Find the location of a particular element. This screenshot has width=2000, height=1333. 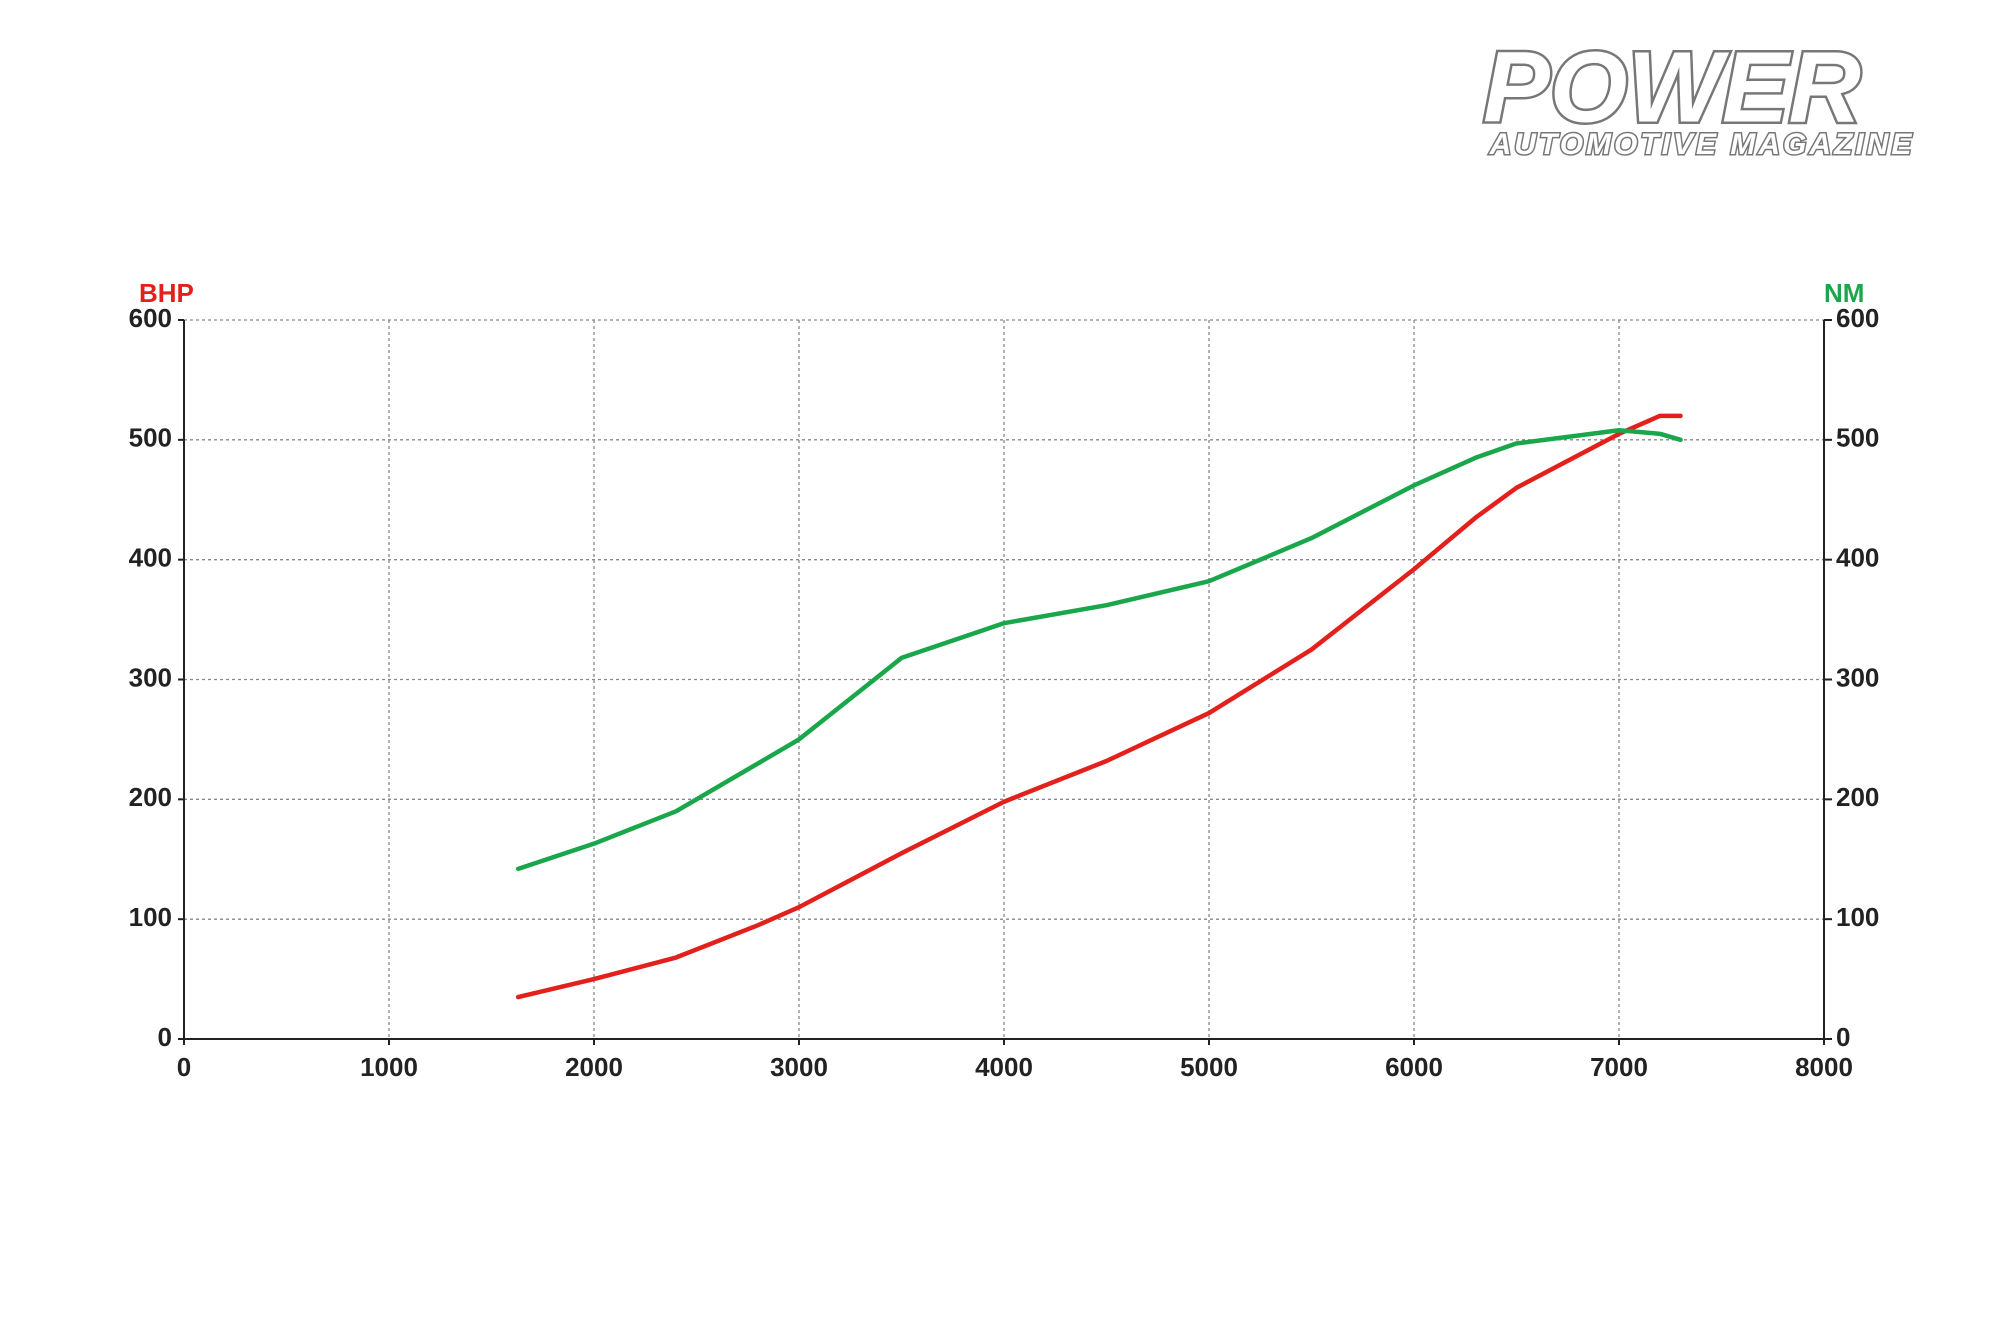

logo-subtitle: AUTOMOTIVE MAGAZINE is located at coordinates (1702, 144).